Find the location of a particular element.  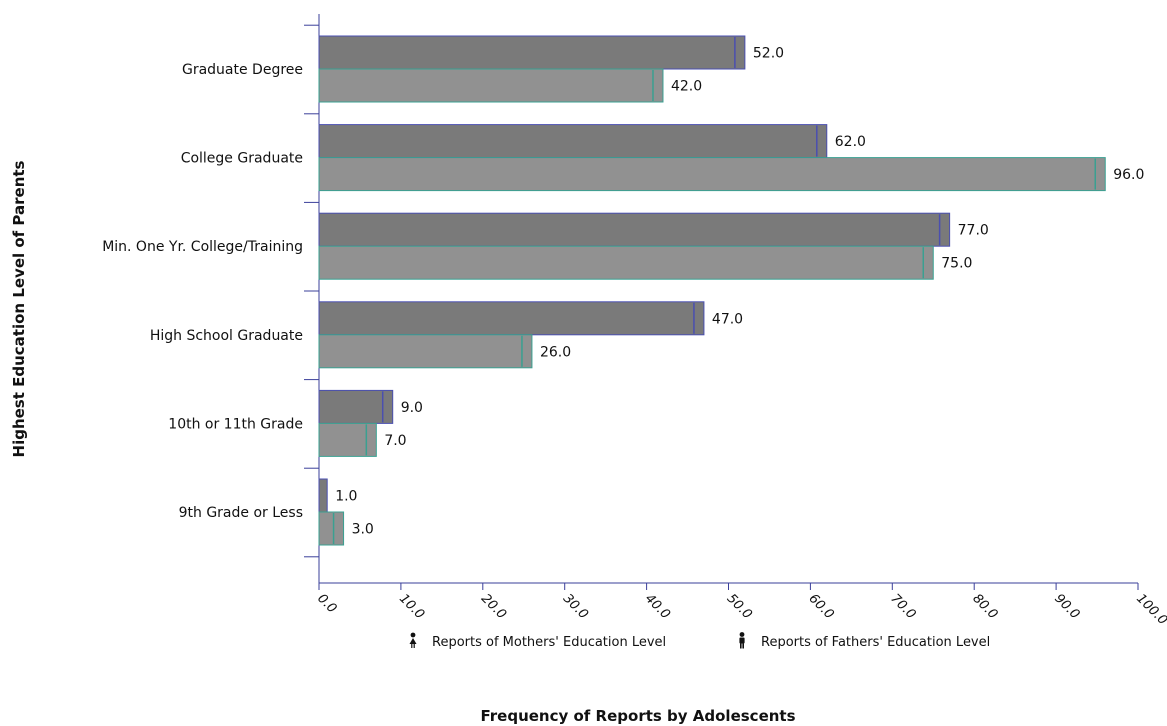

x-axis-title: Frequency of Reports by Adolescents is located at coordinates (637, 716).